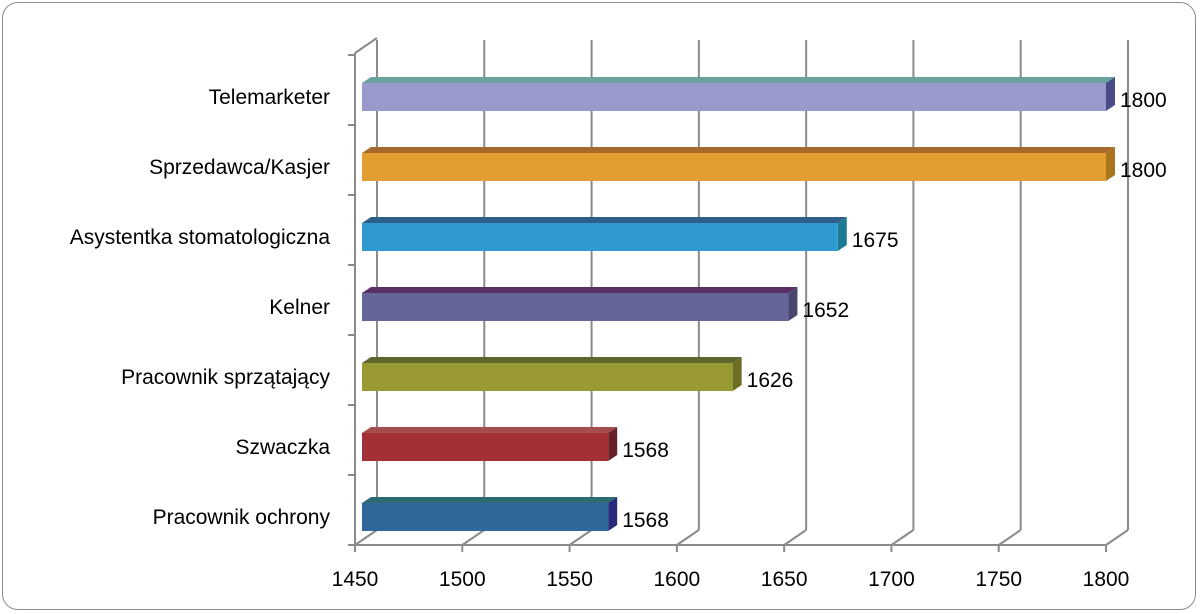 This screenshot has width=1200, height=614. Describe the element at coordinates (299, 307) in the screenshot. I see `category-label: Kelner` at that location.